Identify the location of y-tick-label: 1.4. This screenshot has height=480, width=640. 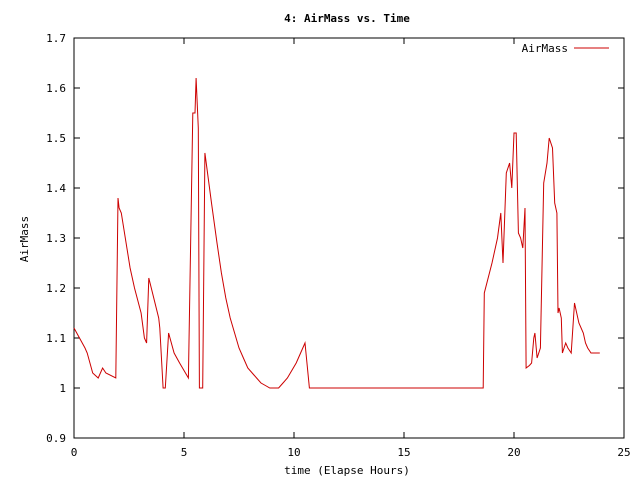
(56, 188).